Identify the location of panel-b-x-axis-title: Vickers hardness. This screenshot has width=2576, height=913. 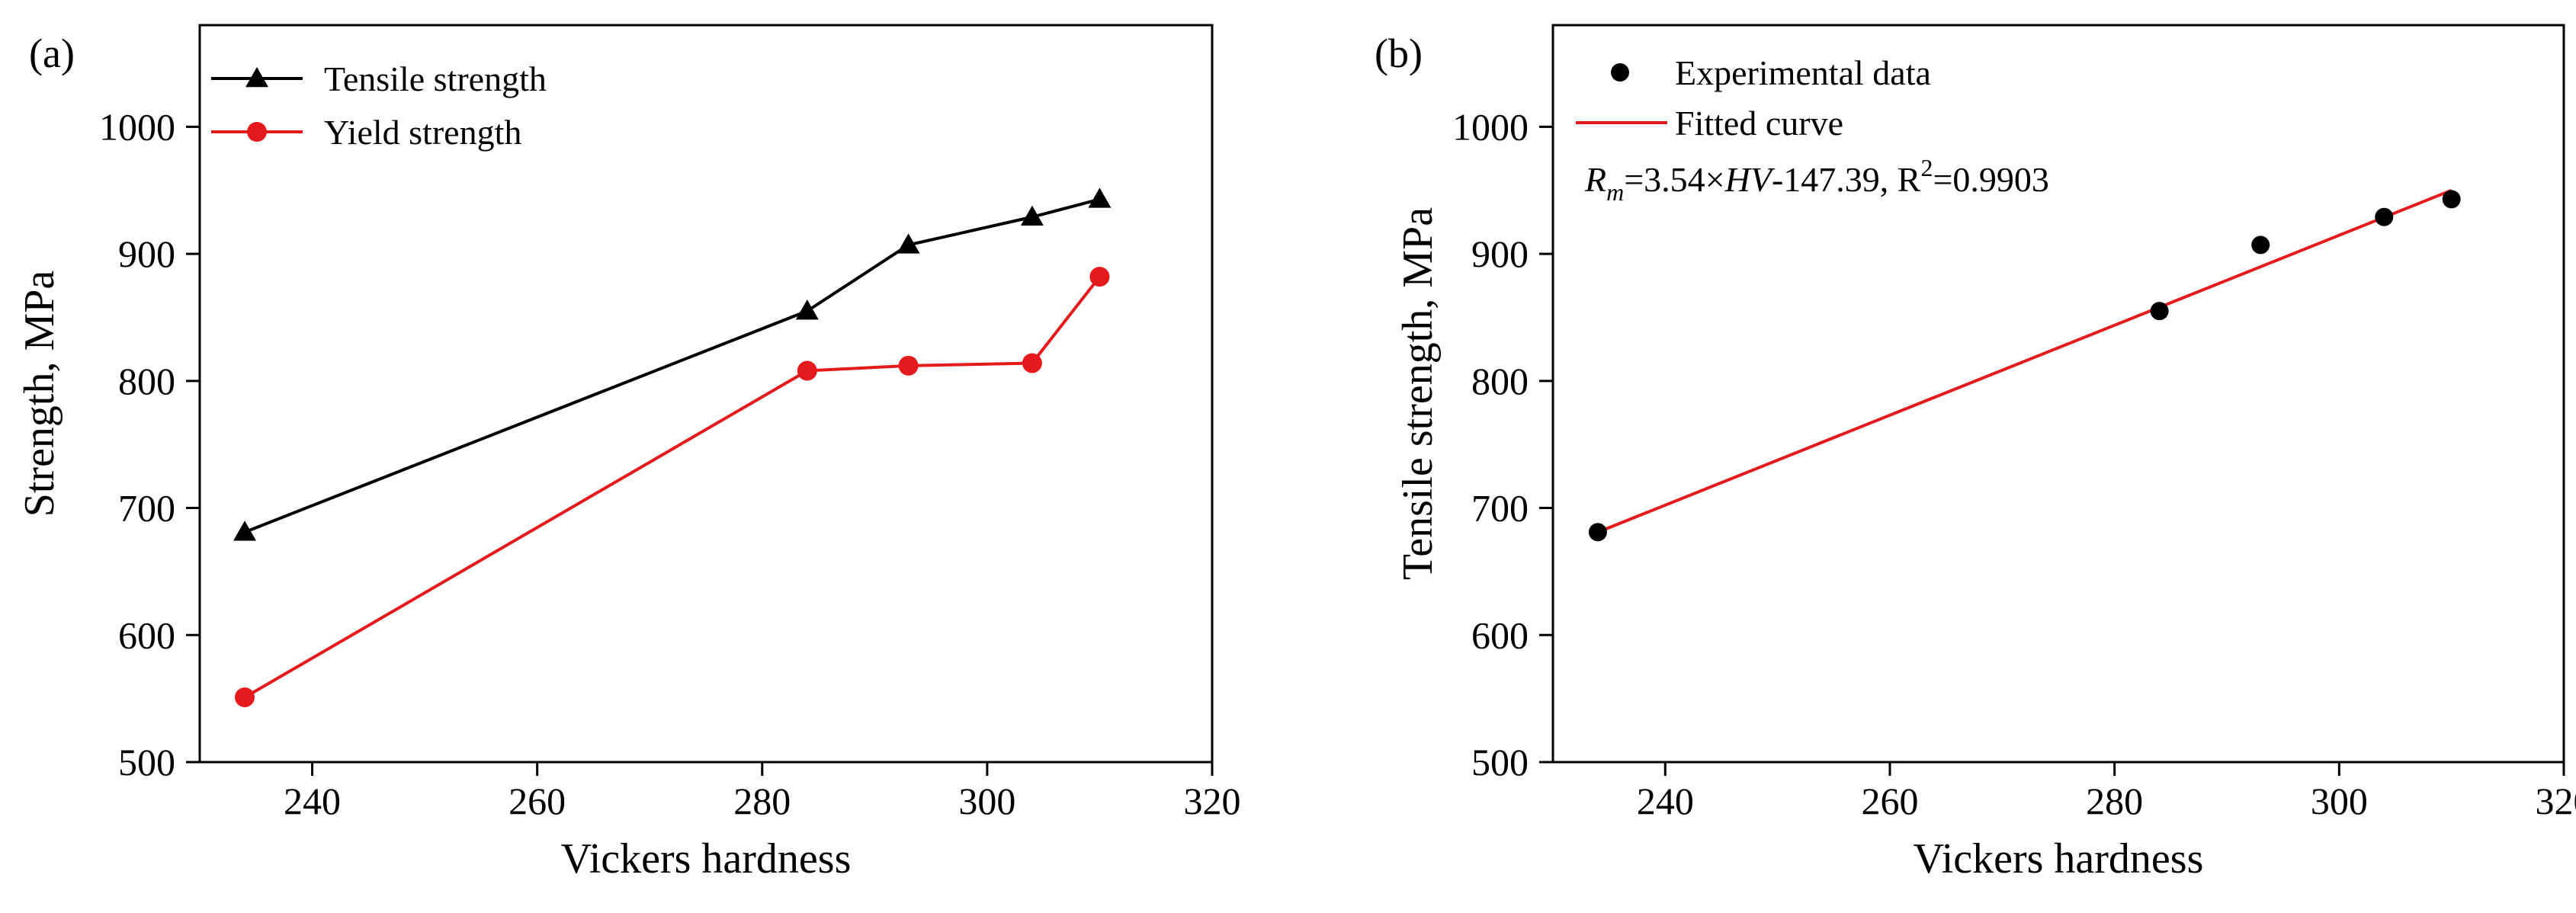
(2059, 859).